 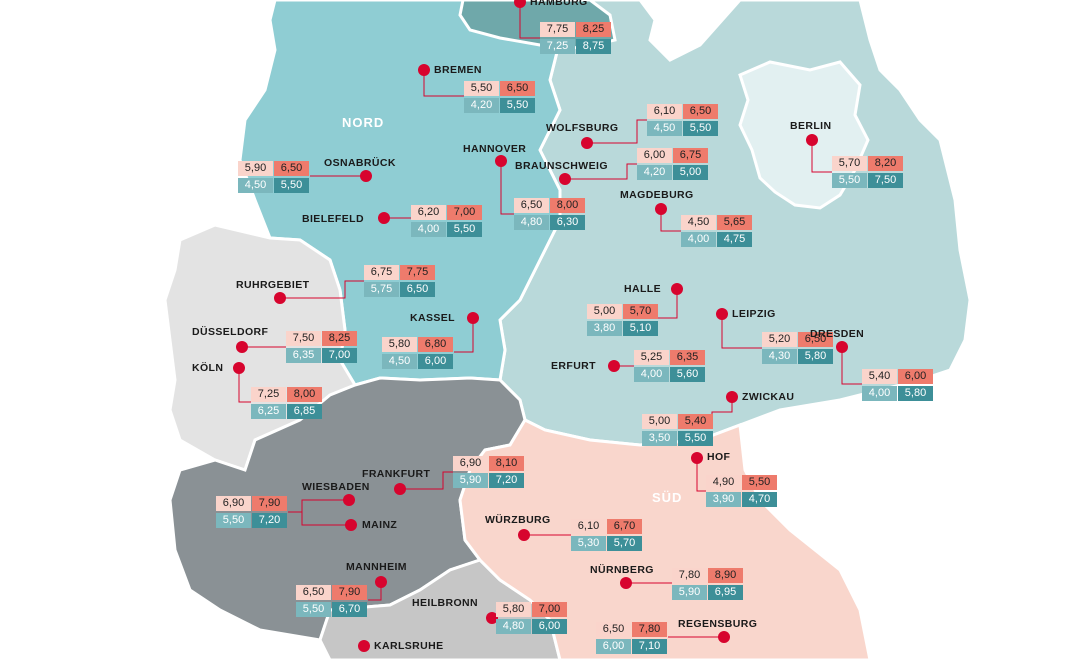 I want to click on value-high-b: 6,00, so click(x=435, y=361).